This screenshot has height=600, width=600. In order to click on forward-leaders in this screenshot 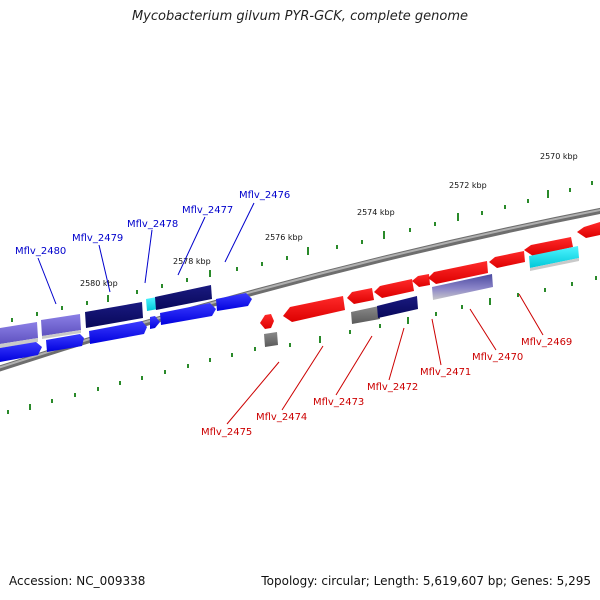, I will do `click(146, 253)`.